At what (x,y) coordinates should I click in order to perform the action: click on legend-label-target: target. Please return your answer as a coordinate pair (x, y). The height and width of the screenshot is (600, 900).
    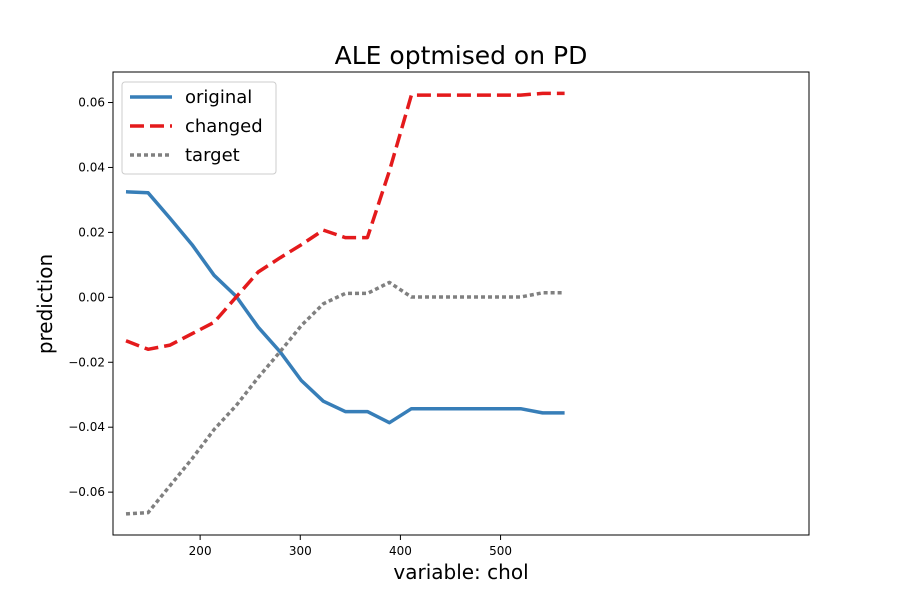
    Looking at the image, I should click on (212, 155).